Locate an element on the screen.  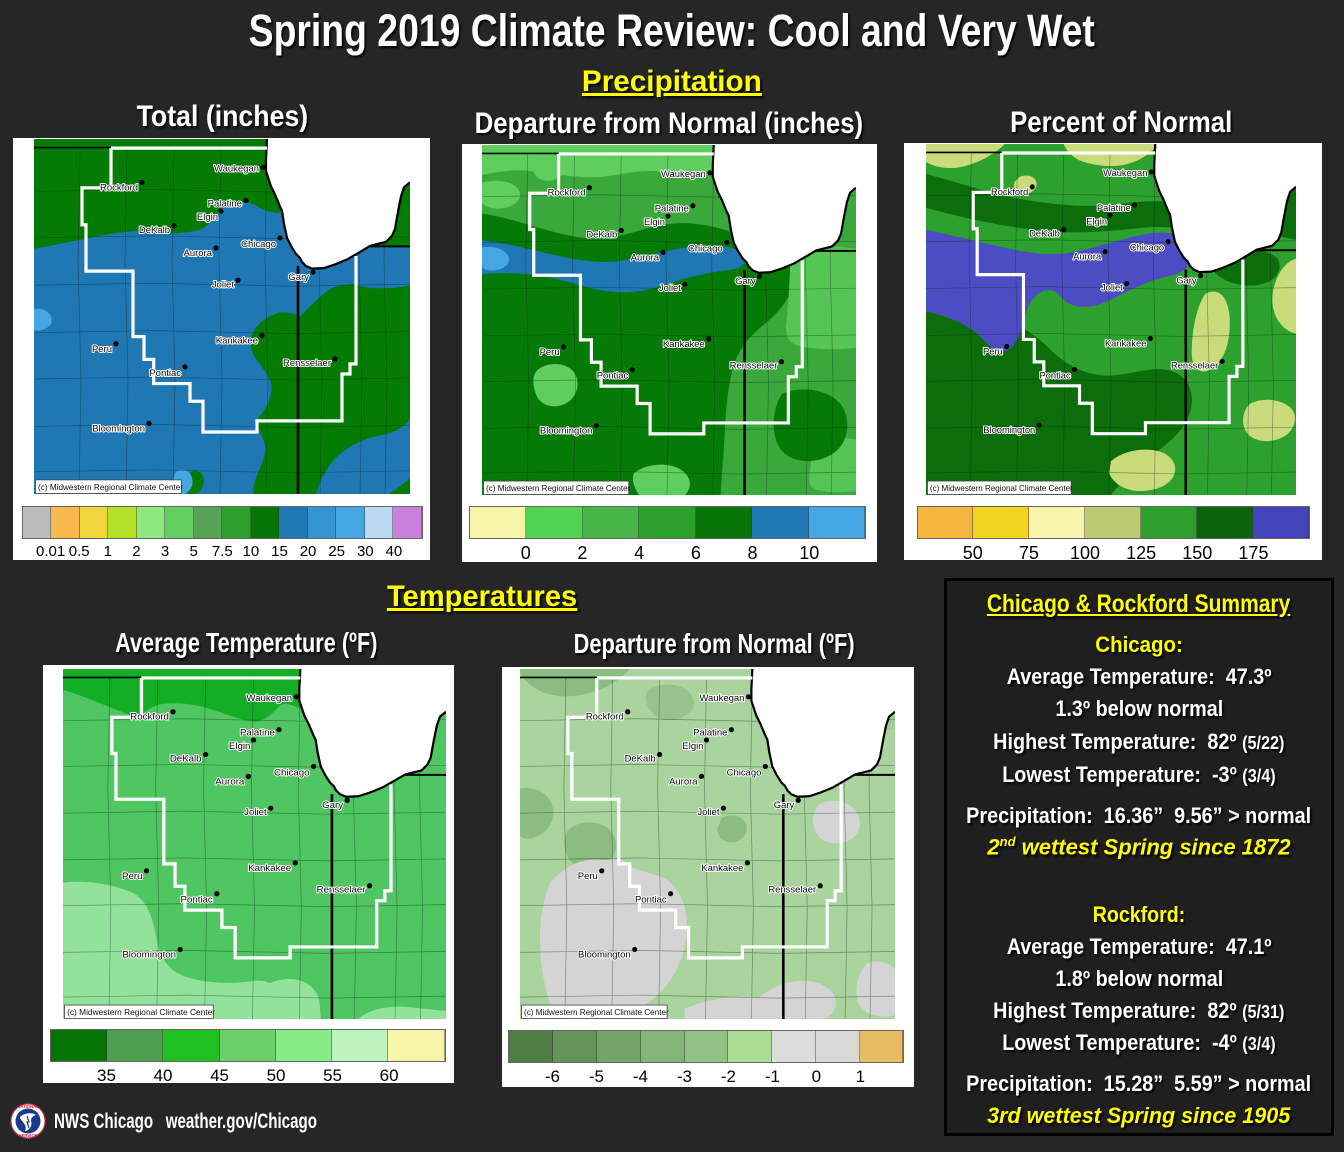
svg-text: SERVICE is located at coordinates (28, 1135).